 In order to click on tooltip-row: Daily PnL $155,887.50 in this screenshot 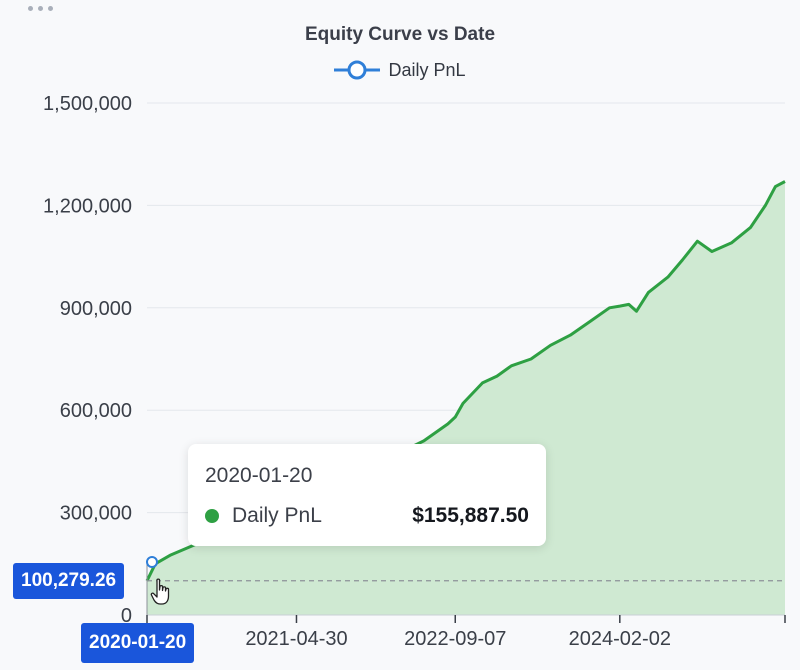, I will do `click(367, 516)`.